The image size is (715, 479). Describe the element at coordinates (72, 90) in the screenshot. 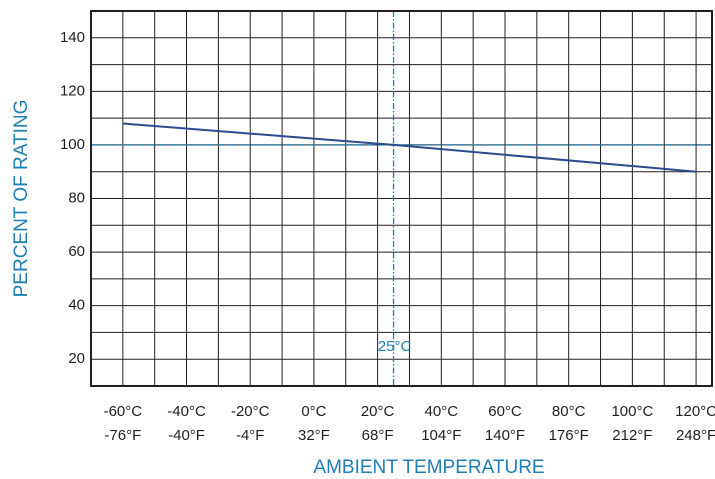

I see `y-tick-label: 120` at that location.